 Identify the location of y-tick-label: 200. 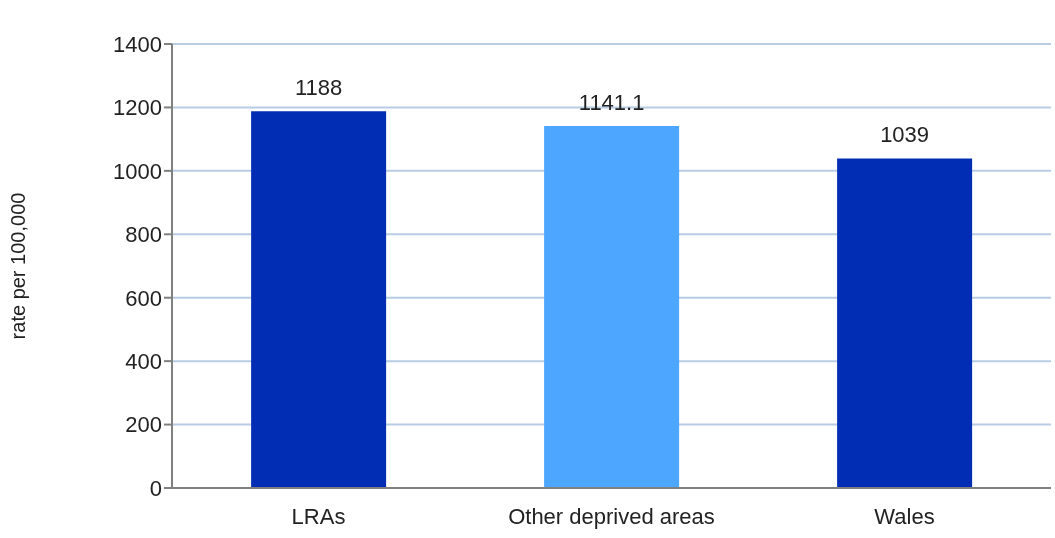
(143, 425).